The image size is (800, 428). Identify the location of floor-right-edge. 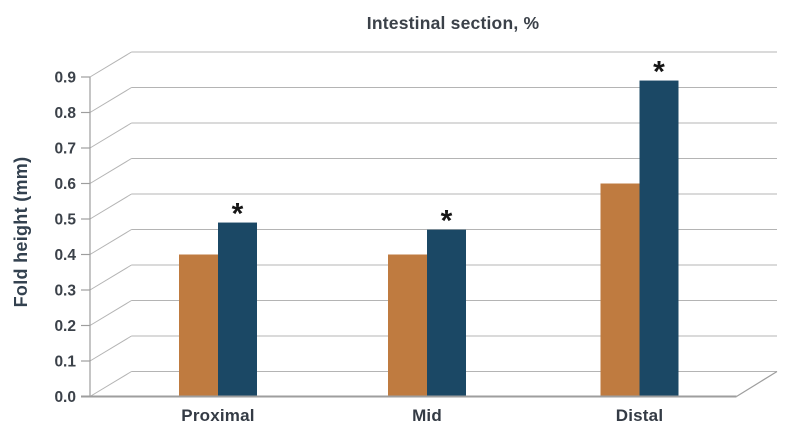
(757, 384).